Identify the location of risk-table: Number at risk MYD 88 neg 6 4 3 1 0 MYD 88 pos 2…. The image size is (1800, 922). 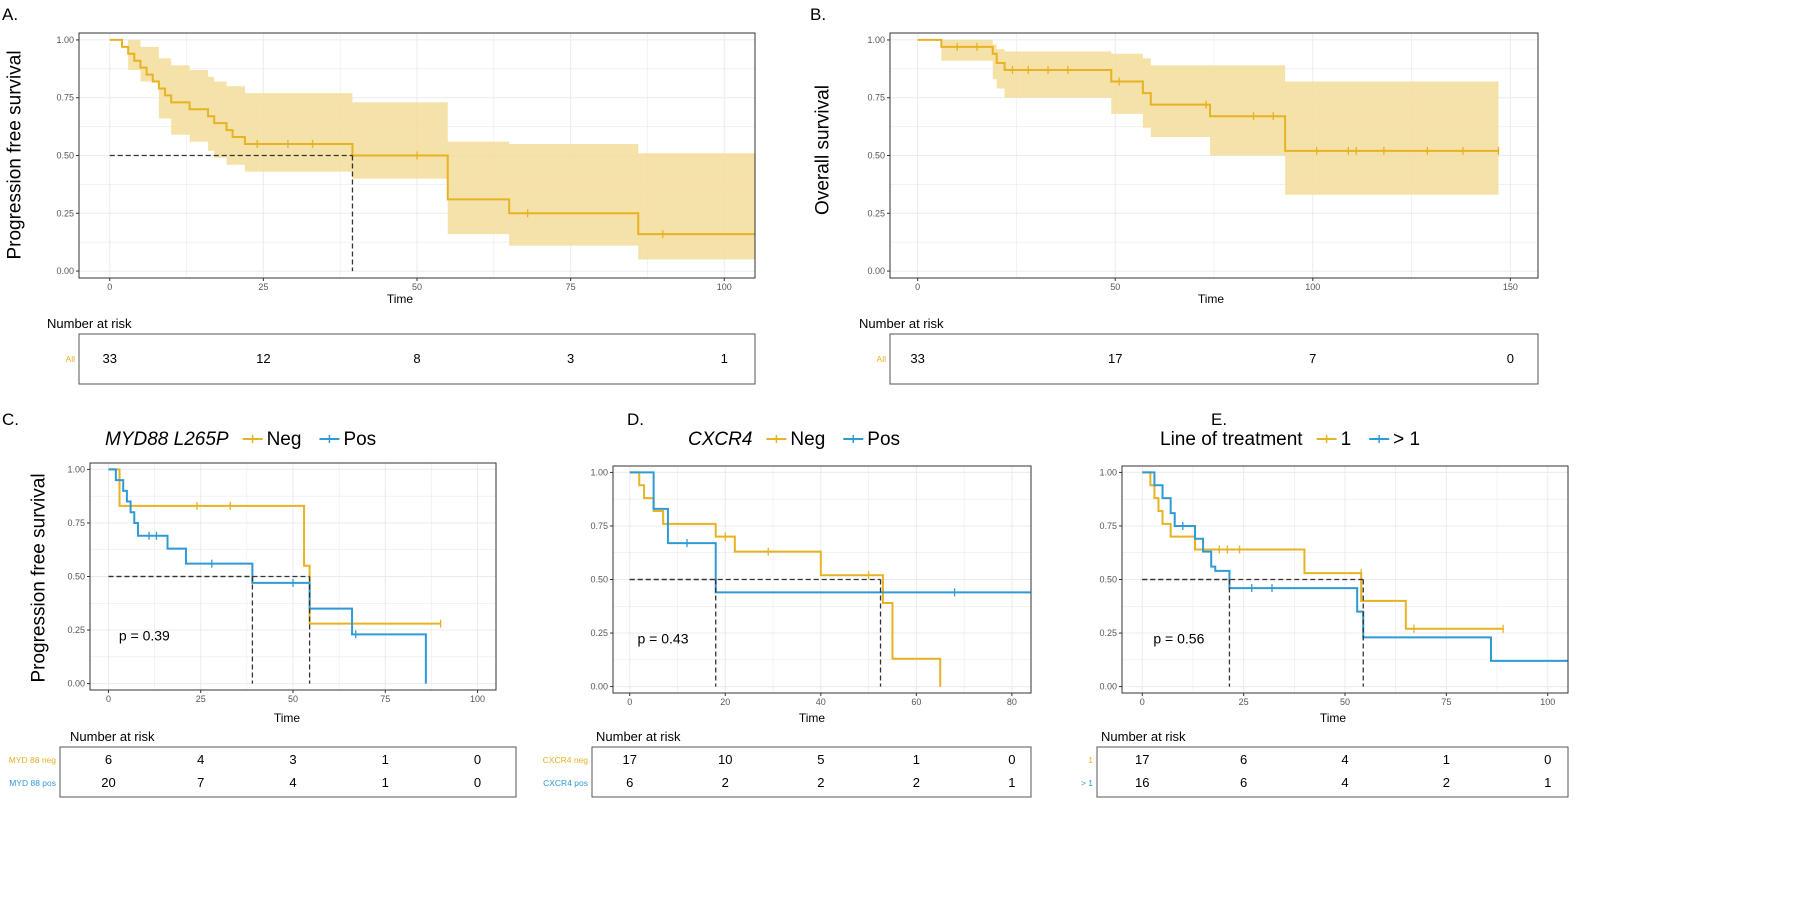
(263, 763).